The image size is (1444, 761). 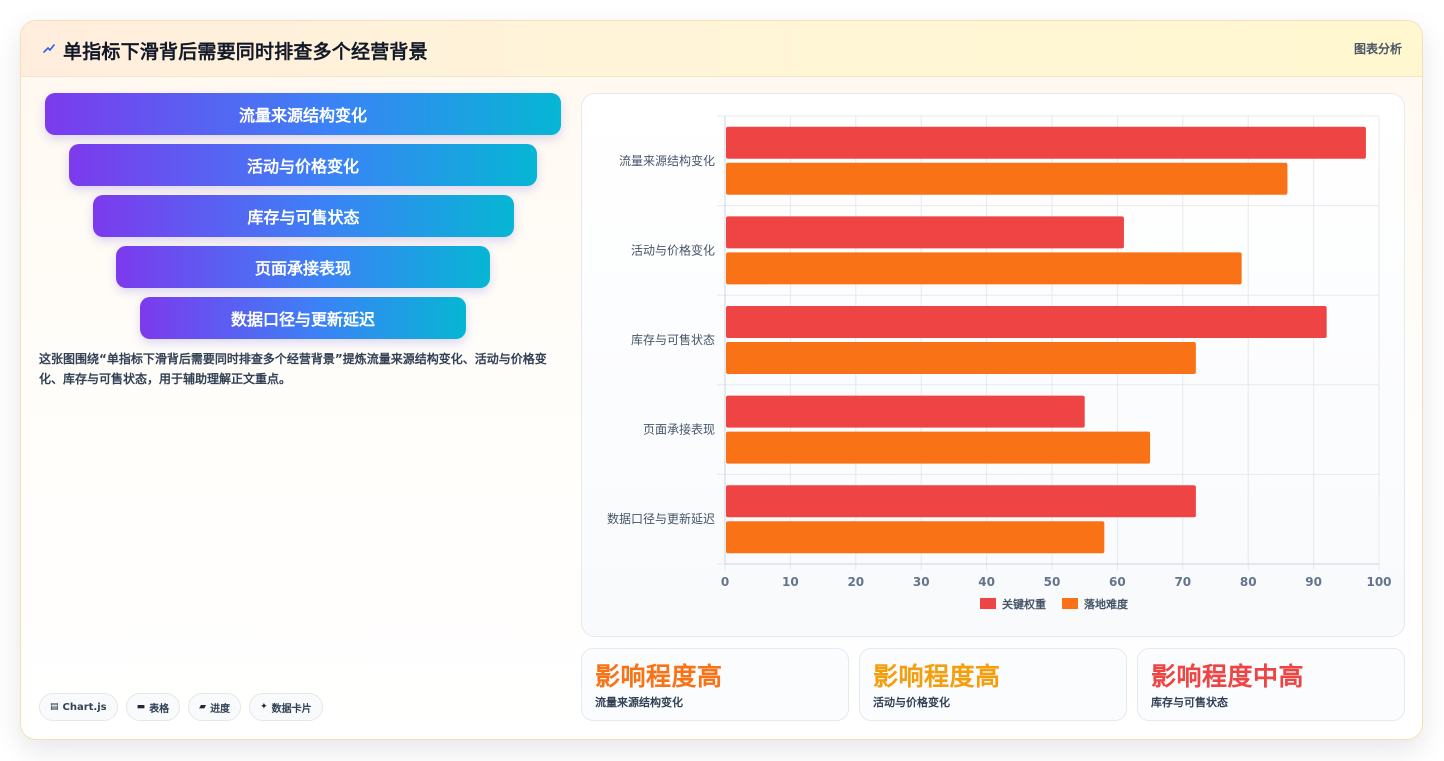 I want to click on header-tag: 图表分析, so click(x=1377, y=49).